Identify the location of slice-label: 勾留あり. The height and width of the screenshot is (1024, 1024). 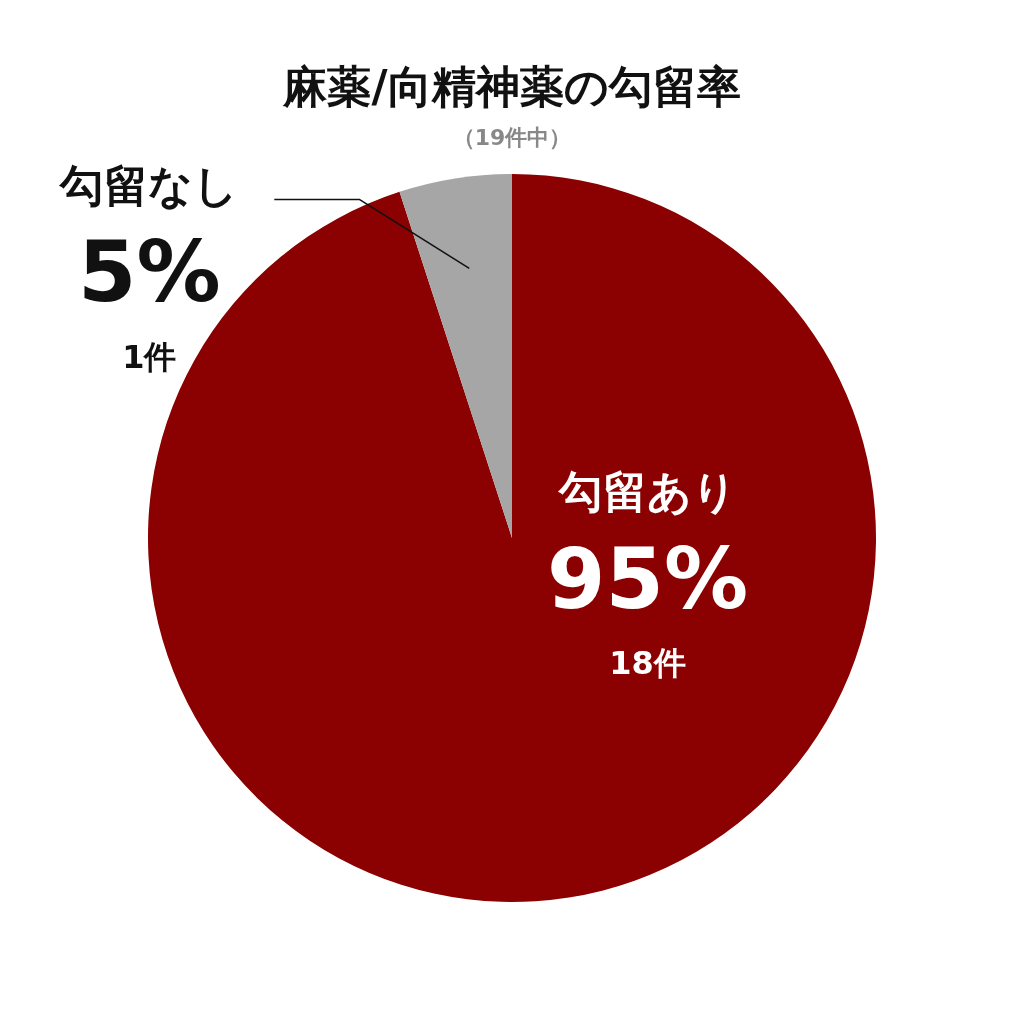
(646, 492).